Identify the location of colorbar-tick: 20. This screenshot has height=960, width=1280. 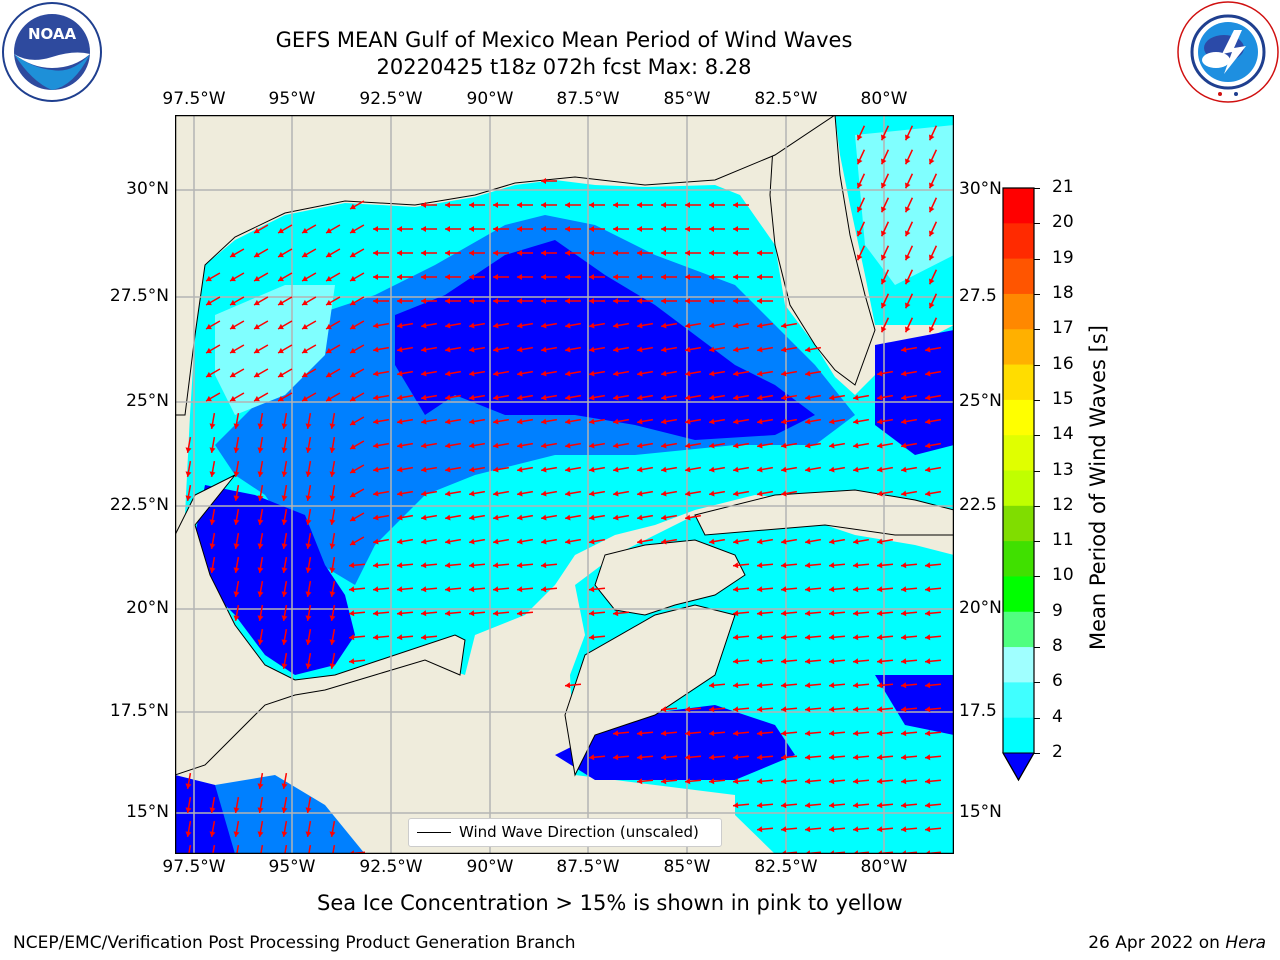
(1063, 222).